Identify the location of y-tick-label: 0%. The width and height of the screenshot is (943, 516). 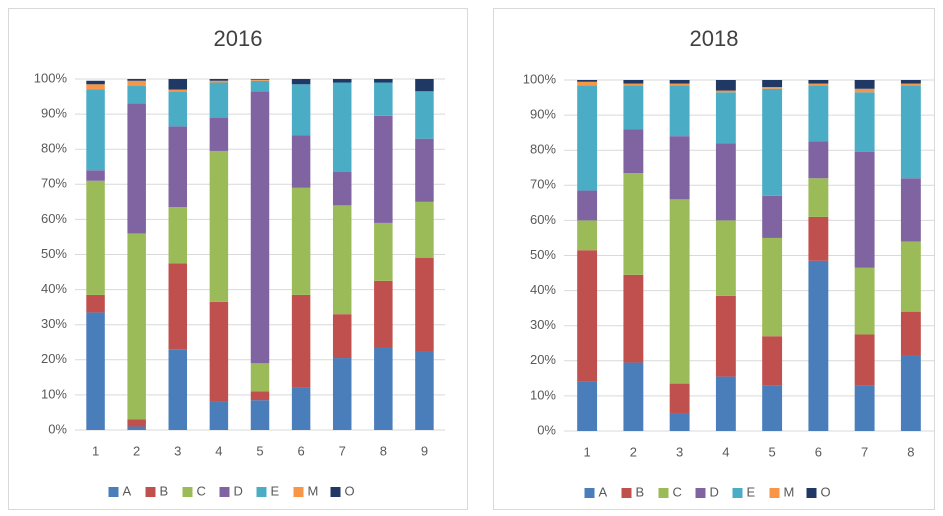
(546, 429).